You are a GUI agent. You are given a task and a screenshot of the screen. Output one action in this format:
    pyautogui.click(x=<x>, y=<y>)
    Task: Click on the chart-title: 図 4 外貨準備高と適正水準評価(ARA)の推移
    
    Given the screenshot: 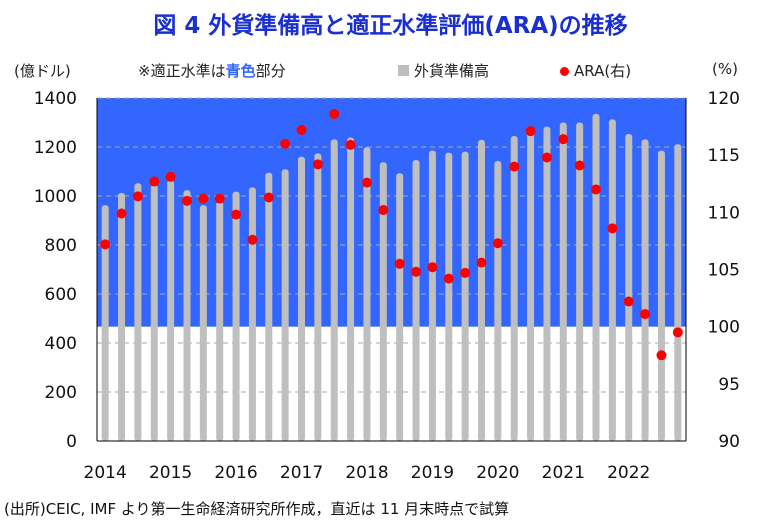 What is the action you would take?
    pyautogui.click(x=390, y=26)
    